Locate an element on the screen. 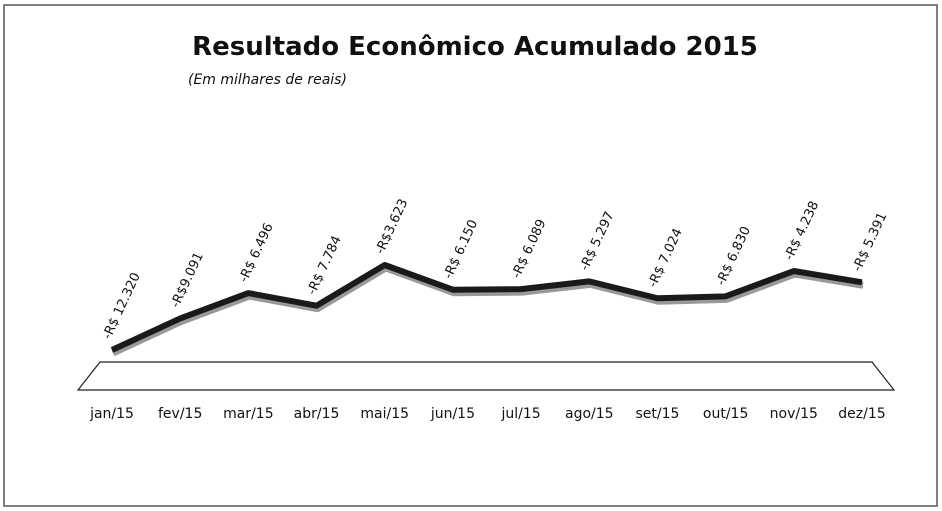  x-tick-label: mar/15 is located at coordinates (248, 414).